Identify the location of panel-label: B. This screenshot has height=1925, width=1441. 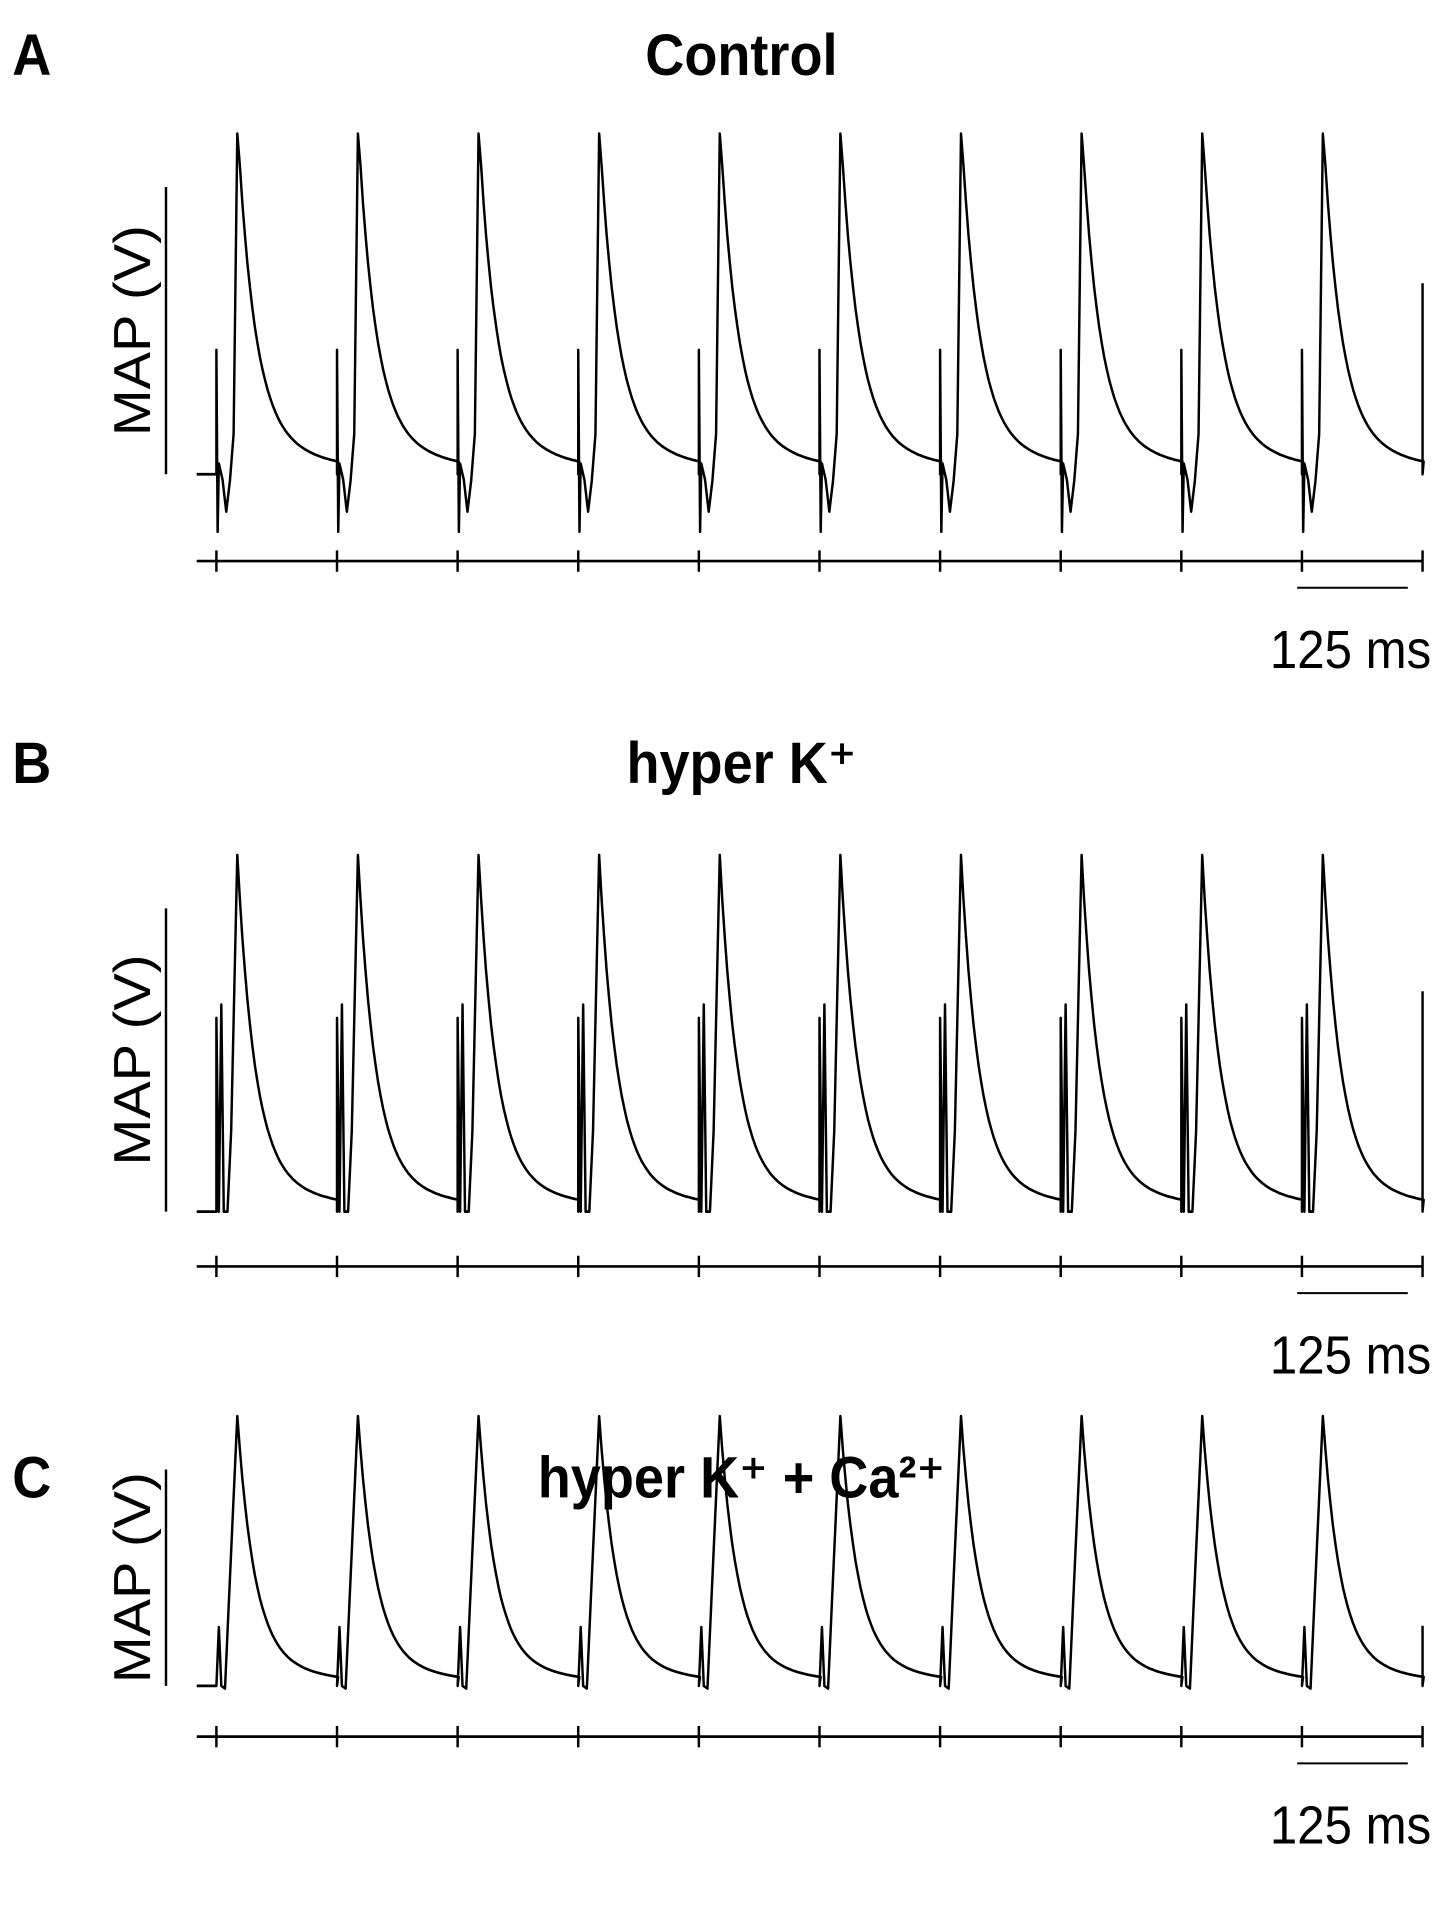
(31, 763).